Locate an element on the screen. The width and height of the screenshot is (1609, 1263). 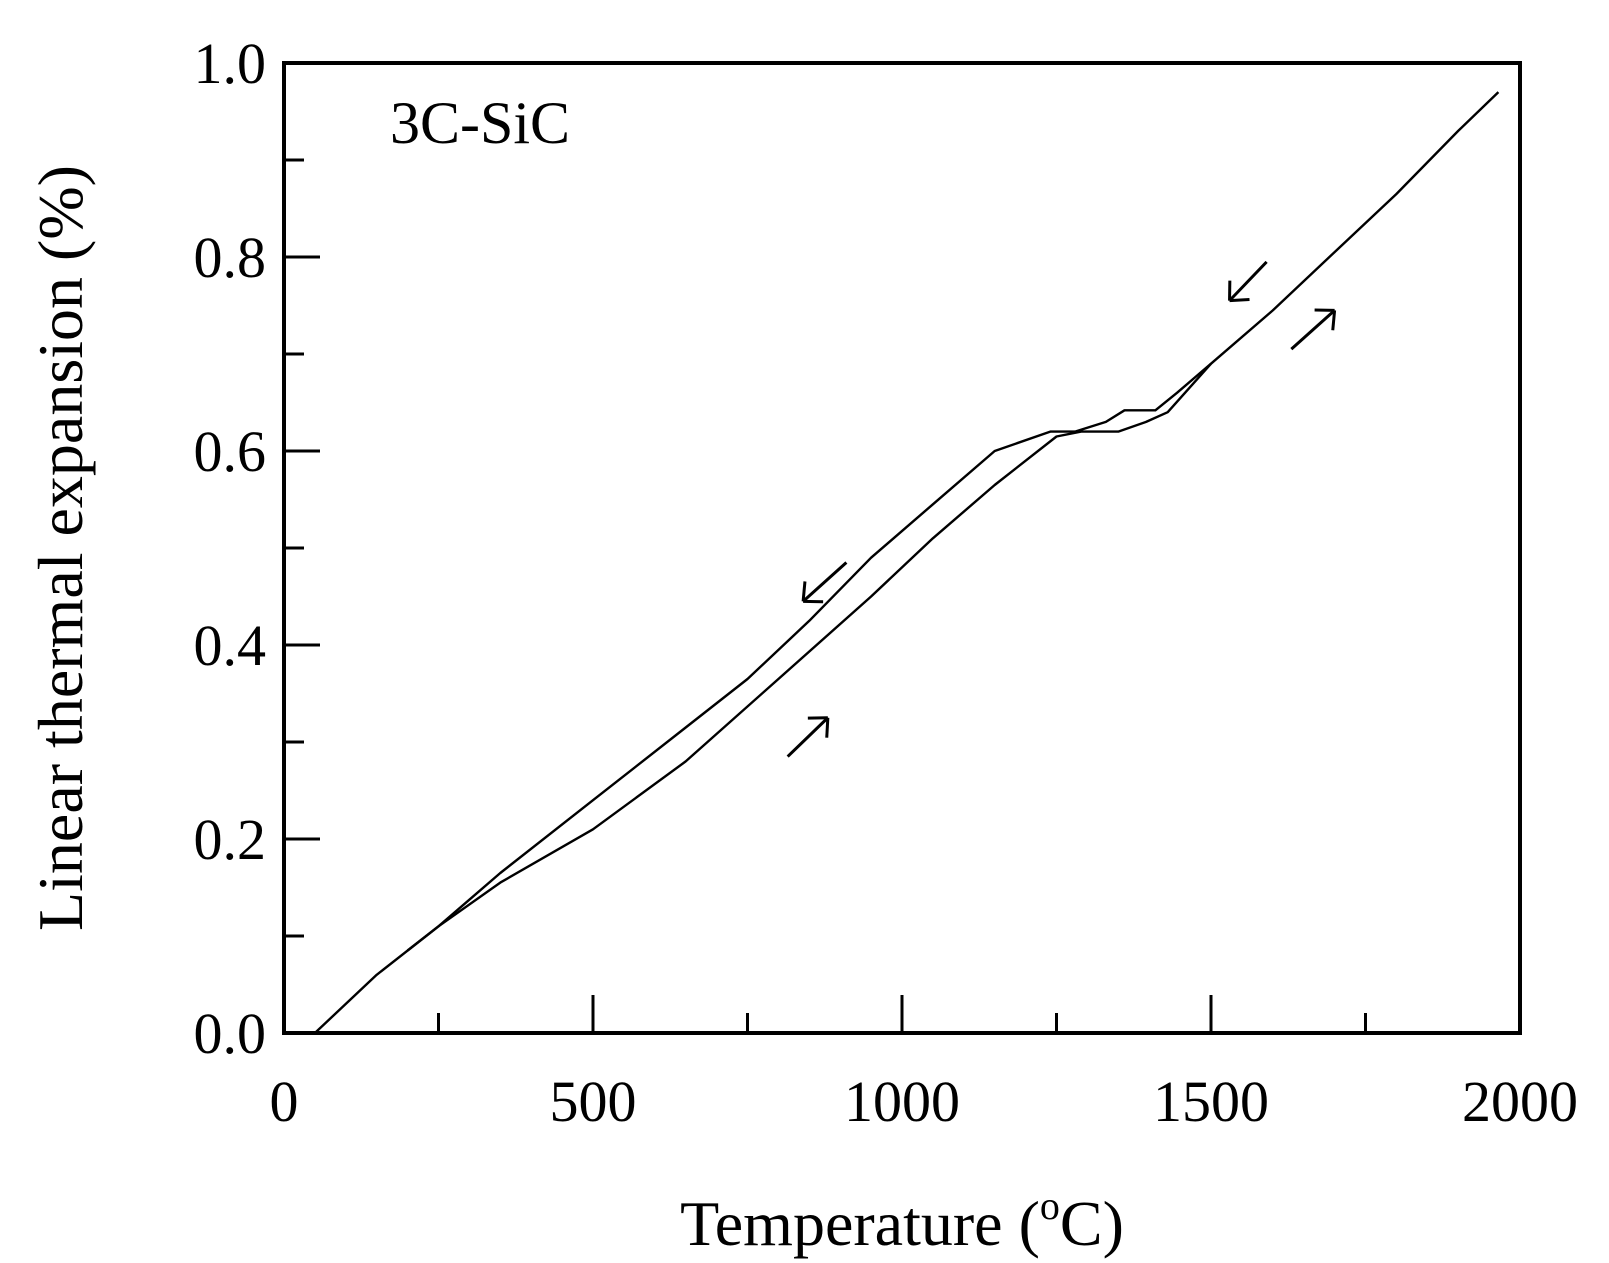
y-tick-label: 0.2 is located at coordinates (230, 839).